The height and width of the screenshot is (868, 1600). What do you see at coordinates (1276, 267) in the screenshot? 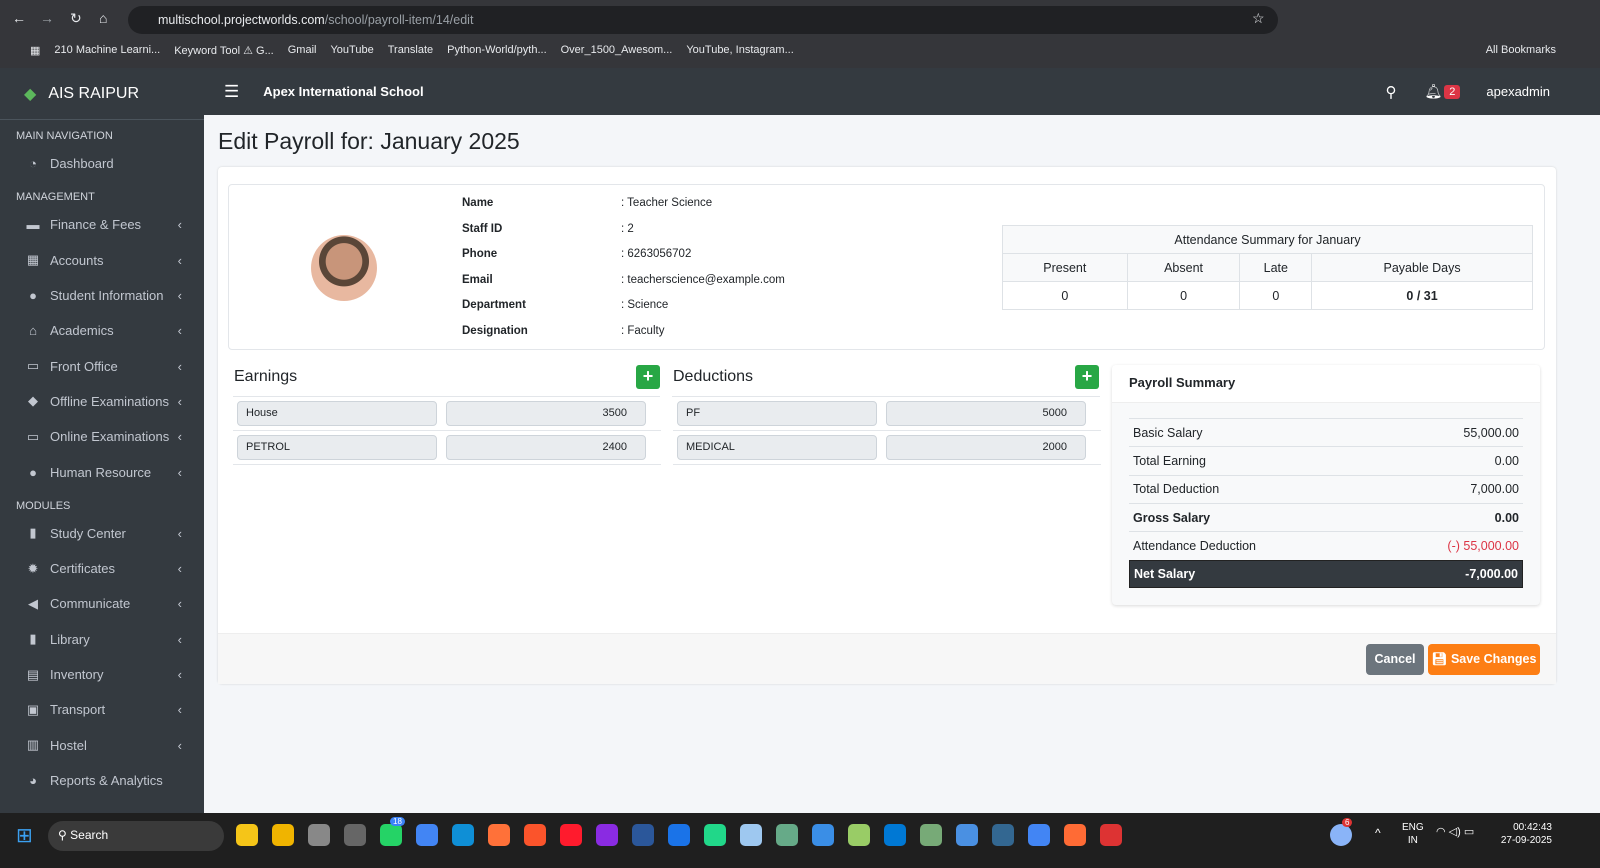
I see `col-late: Late` at bounding box center [1276, 267].